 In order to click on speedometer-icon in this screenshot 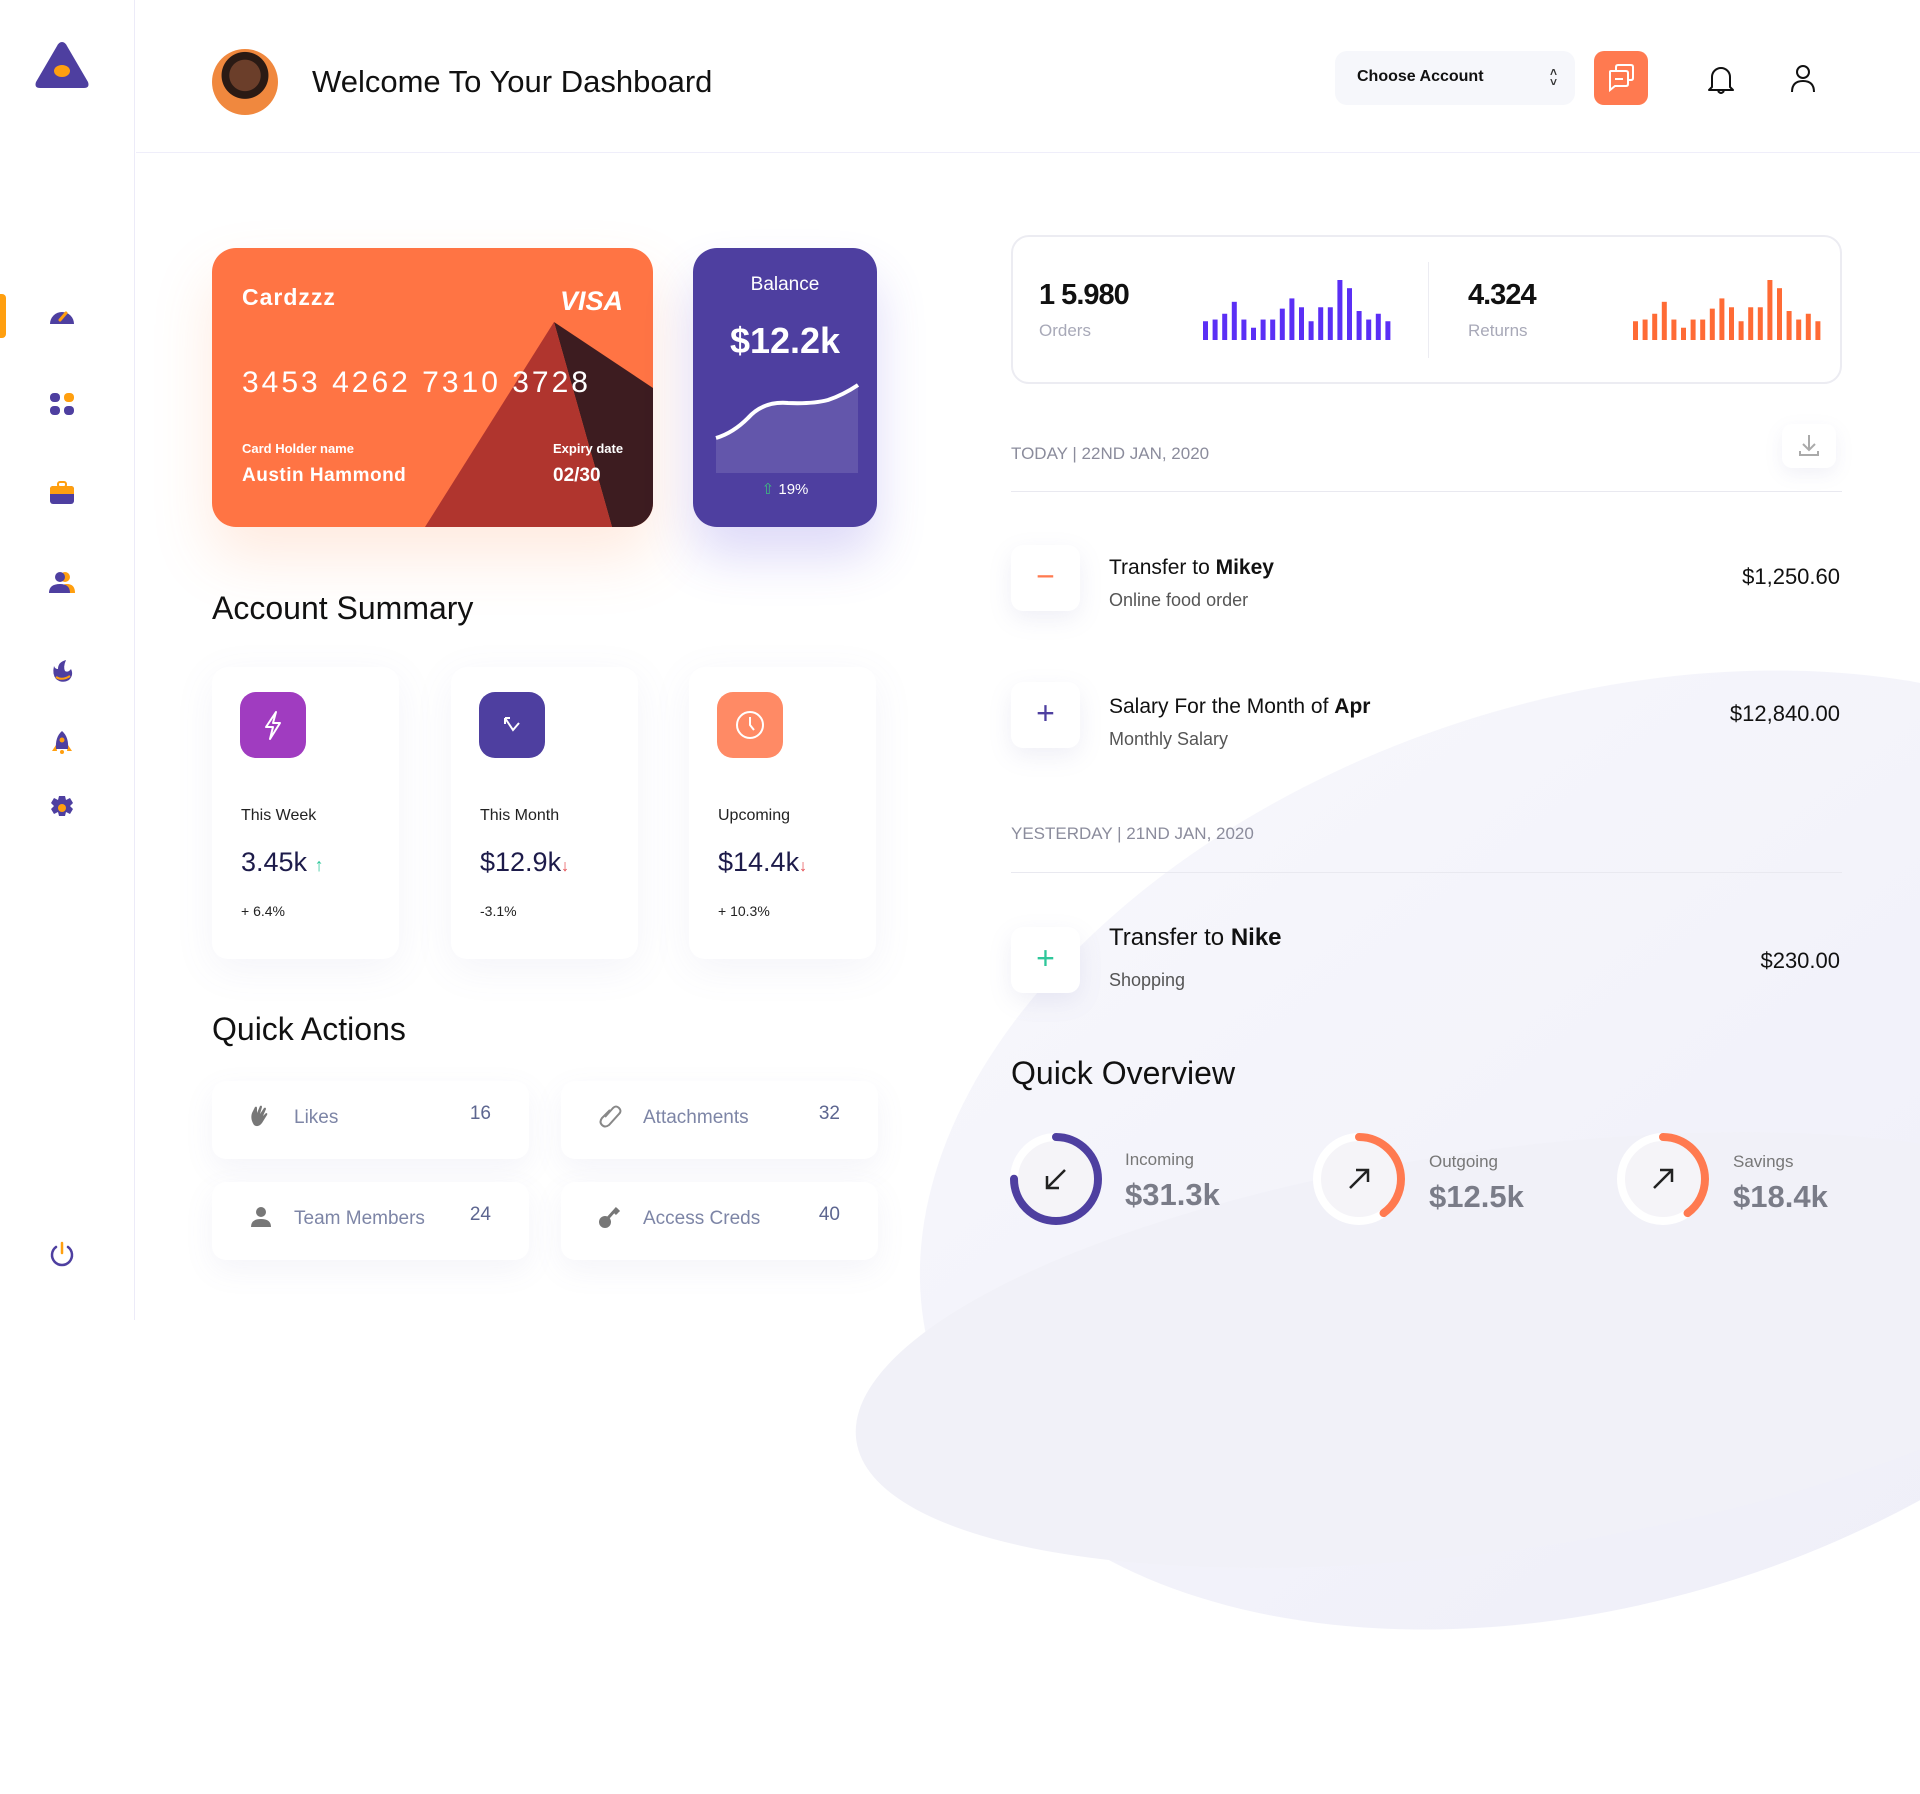, I will do `click(62, 316)`.